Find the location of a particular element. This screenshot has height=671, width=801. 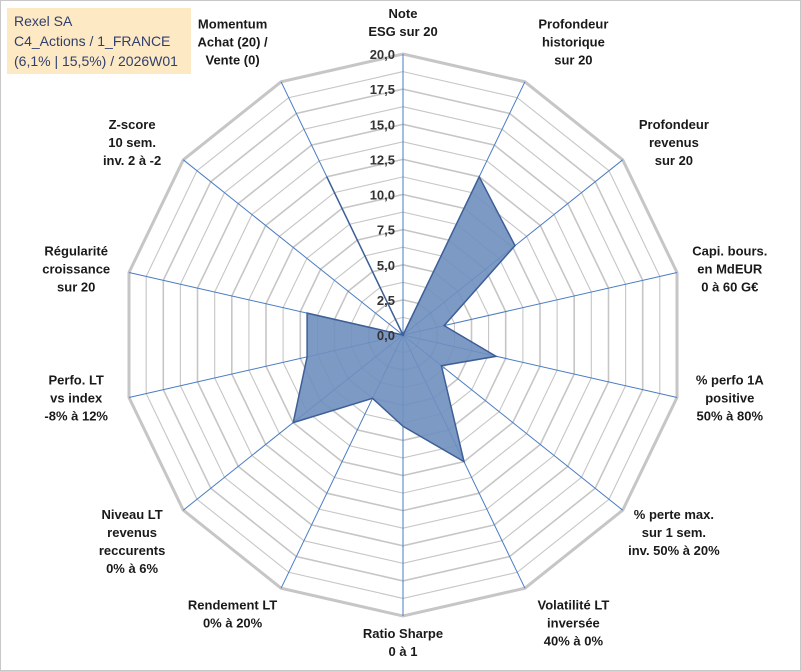

axis-label-line: historique is located at coordinates (573, 42).